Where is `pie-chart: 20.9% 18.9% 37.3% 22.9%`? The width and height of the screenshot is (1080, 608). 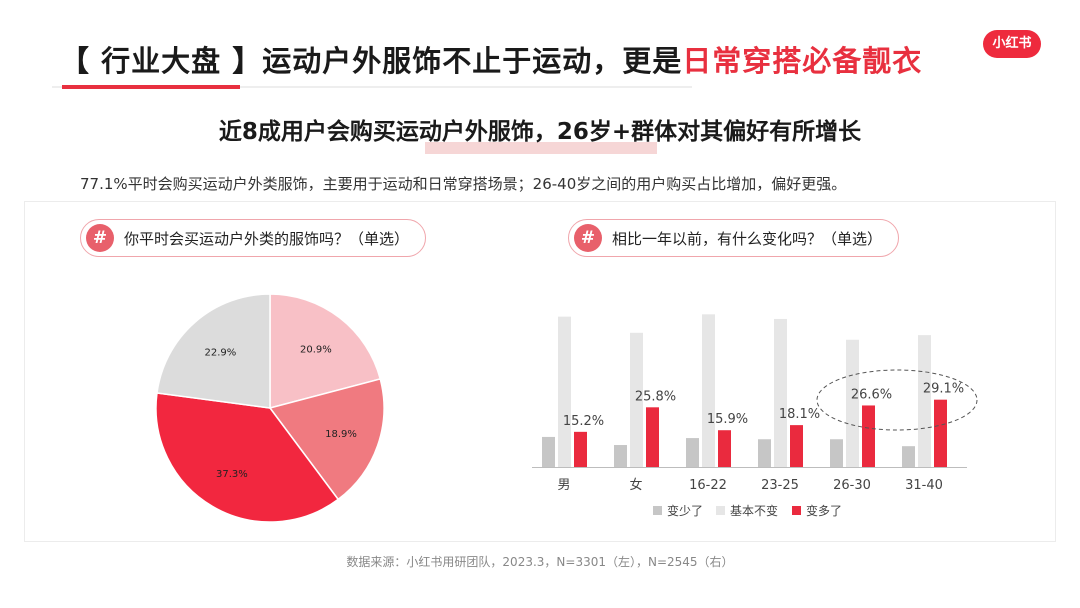
pie-chart: 20.9% 18.9% 37.3% 22.9% is located at coordinates (270, 408).